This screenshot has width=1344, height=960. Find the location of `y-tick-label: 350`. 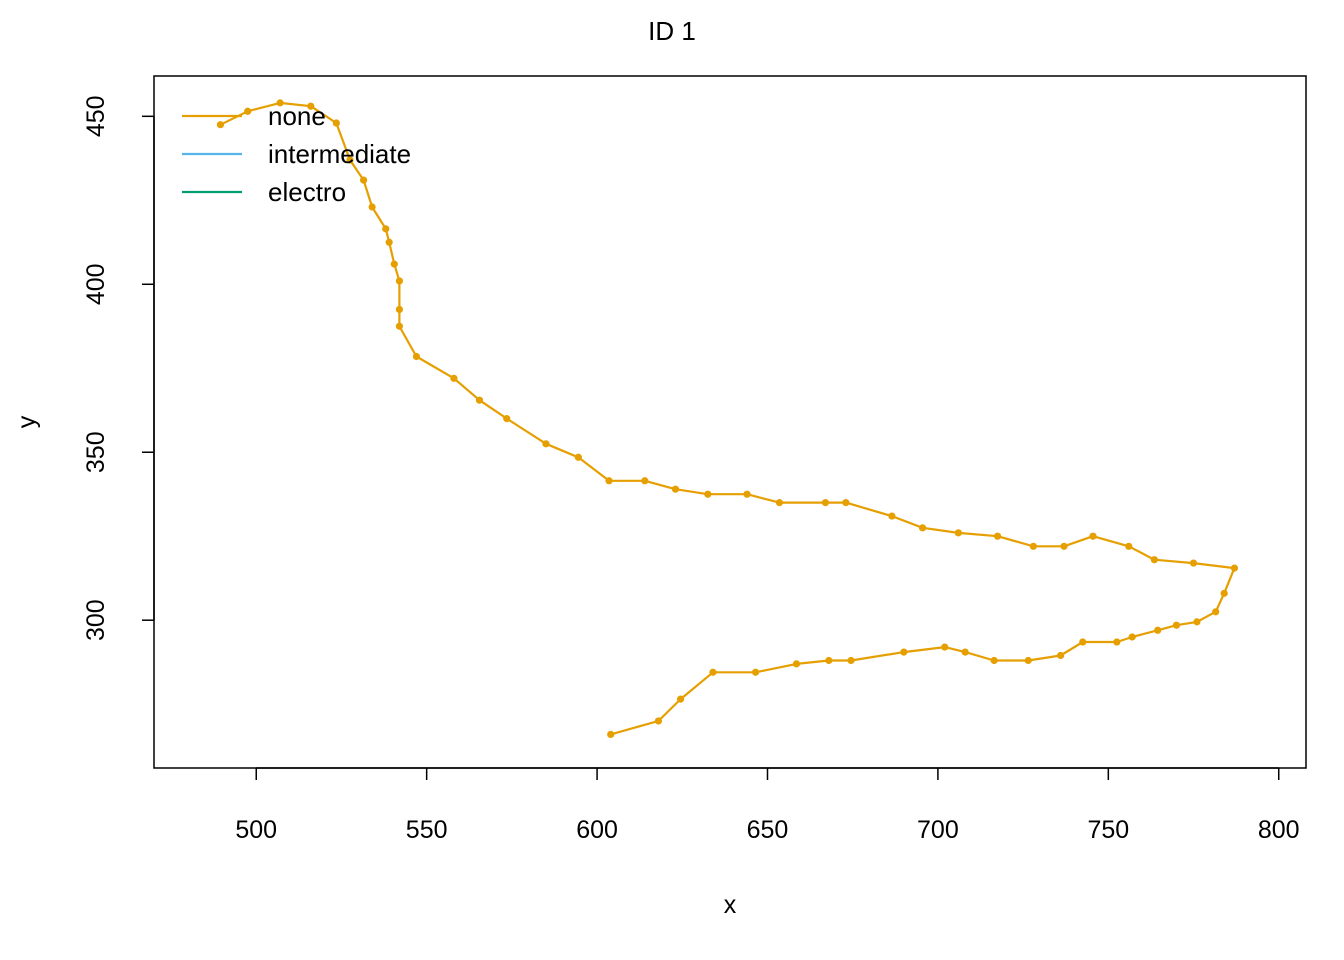

y-tick-label: 350 is located at coordinates (96, 452).